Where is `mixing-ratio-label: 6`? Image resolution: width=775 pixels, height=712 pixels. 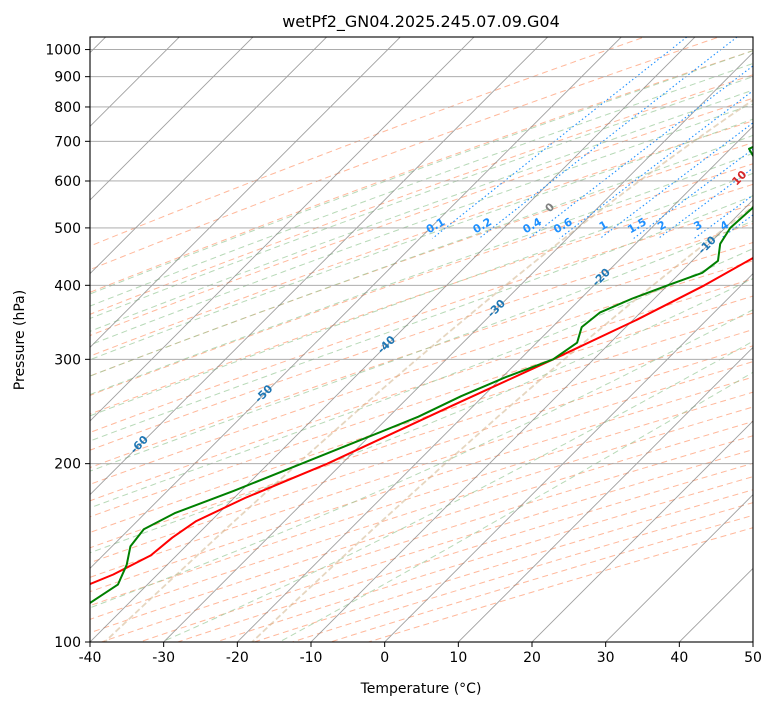 mixing-ratio-label: 6 is located at coordinates (763, 225).